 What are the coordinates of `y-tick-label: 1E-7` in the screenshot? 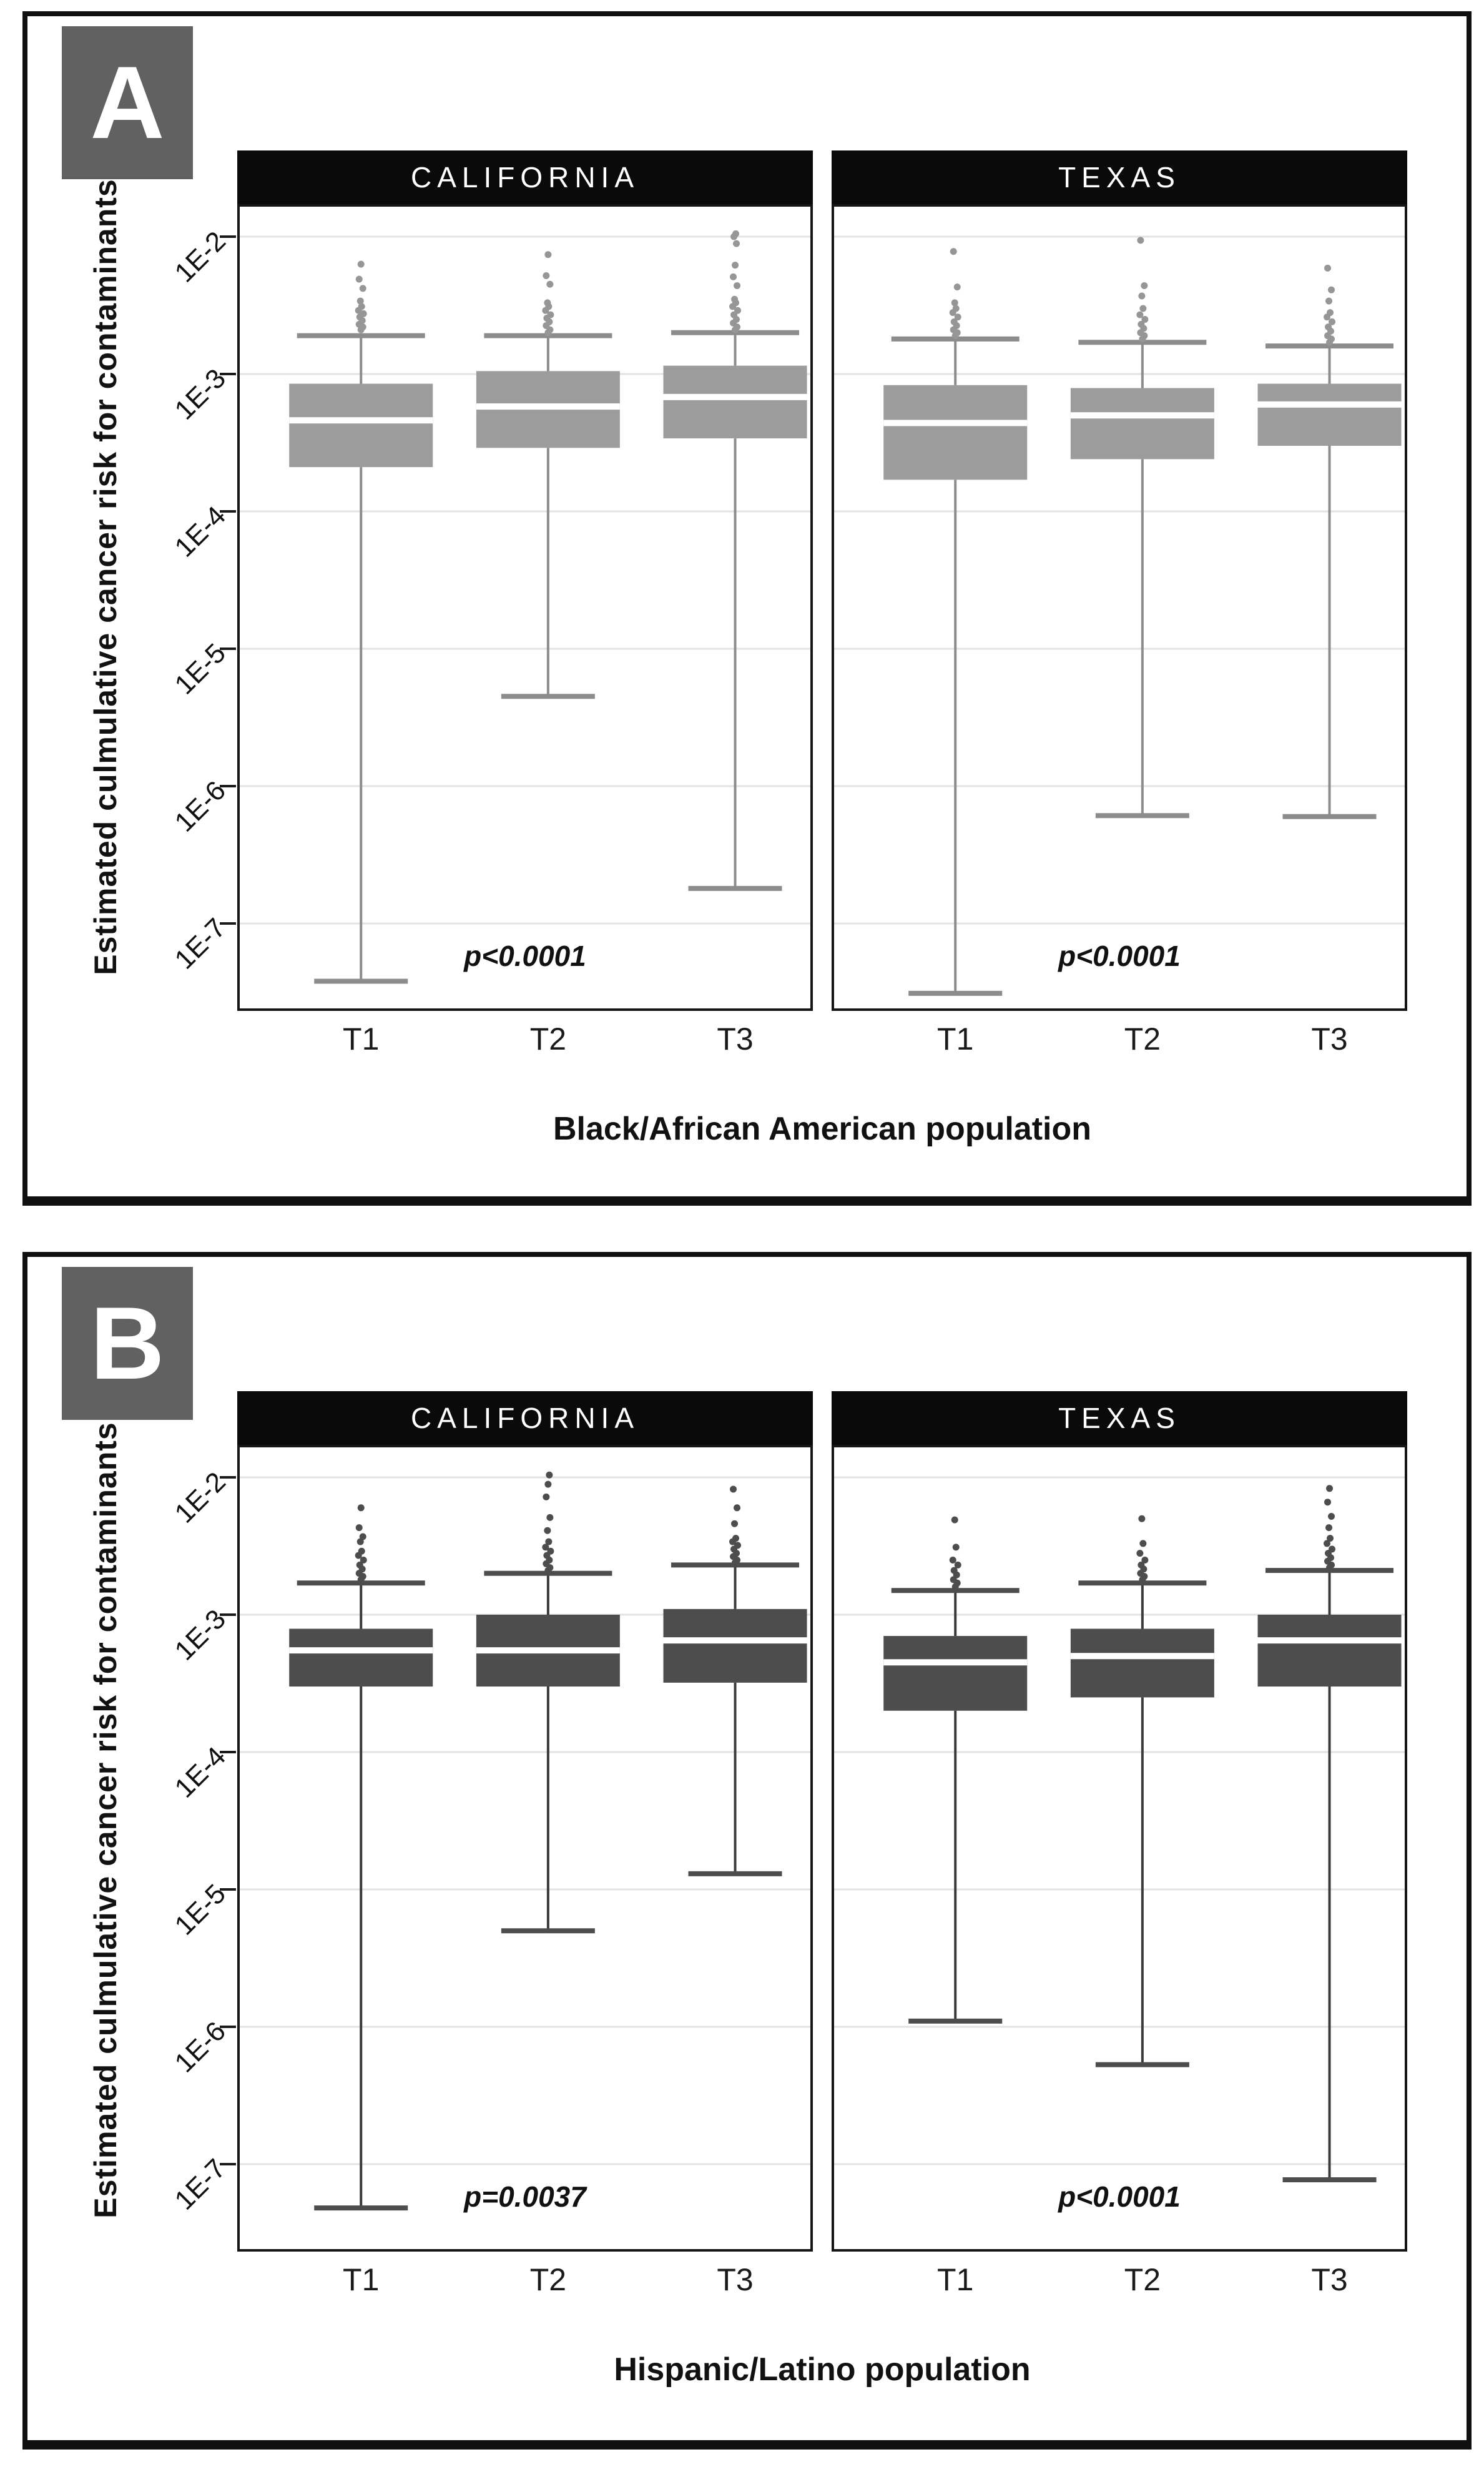 It's located at (200, 943).